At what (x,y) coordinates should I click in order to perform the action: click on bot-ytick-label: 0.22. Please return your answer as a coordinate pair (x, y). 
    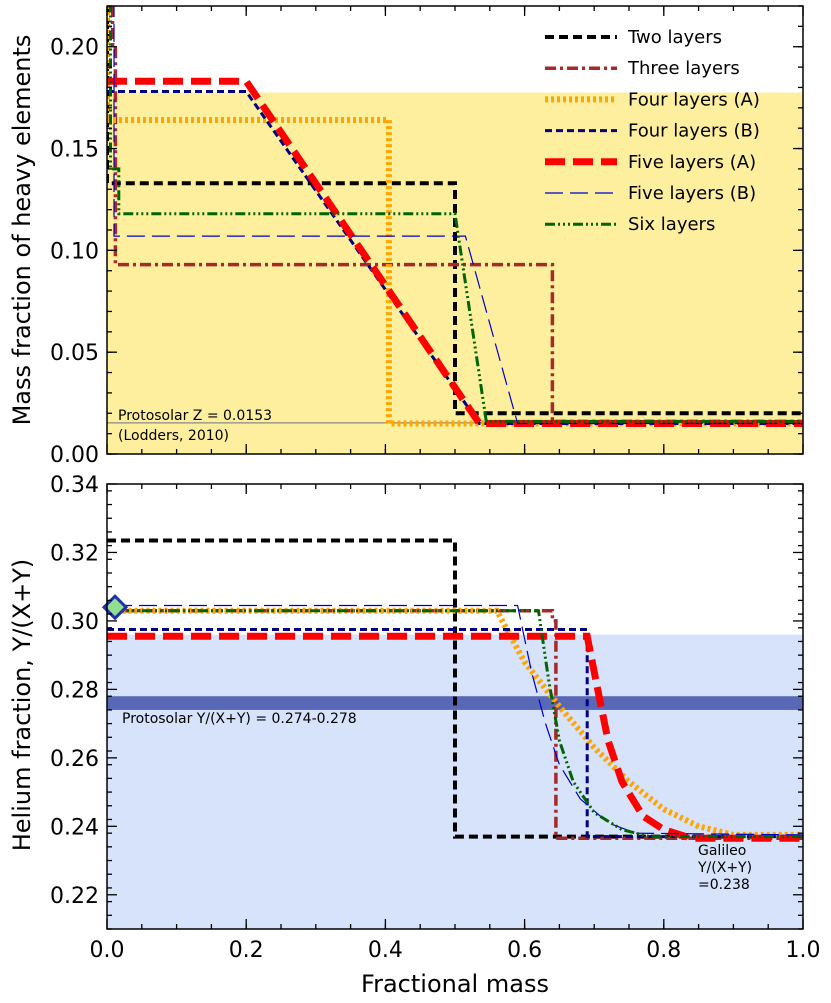
    Looking at the image, I should click on (74, 896).